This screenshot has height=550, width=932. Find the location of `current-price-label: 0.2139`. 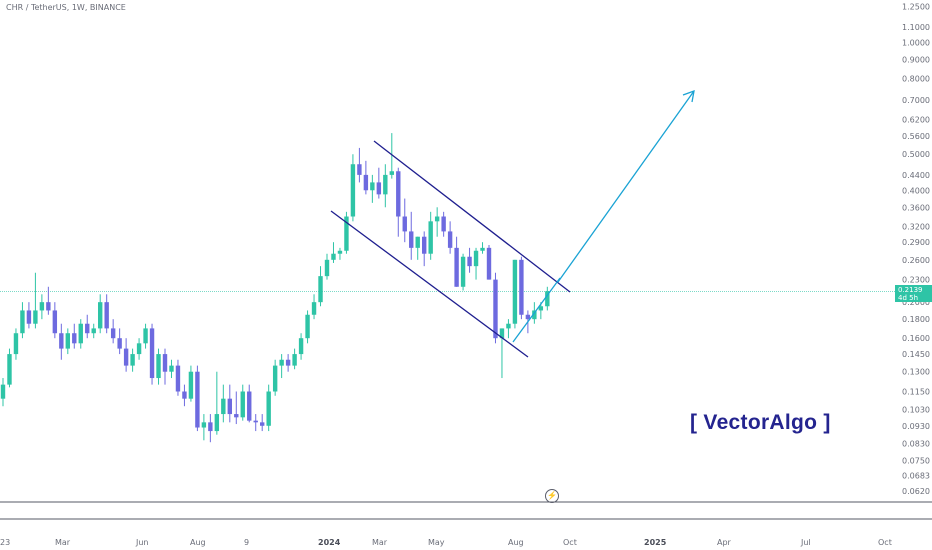

current-price-label: 0.2139 is located at coordinates (910, 290).